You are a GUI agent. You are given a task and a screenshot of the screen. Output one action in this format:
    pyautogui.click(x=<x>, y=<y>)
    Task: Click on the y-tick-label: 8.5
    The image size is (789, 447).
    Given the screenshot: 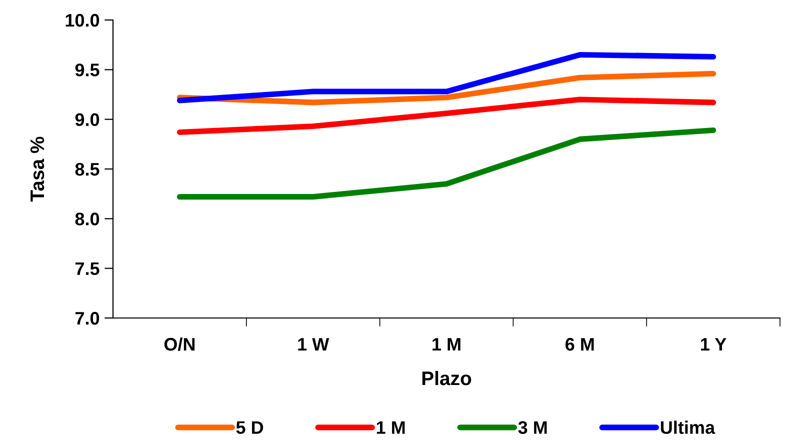 What is the action you would take?
    pyautogui.click(x=87, y=169)
    